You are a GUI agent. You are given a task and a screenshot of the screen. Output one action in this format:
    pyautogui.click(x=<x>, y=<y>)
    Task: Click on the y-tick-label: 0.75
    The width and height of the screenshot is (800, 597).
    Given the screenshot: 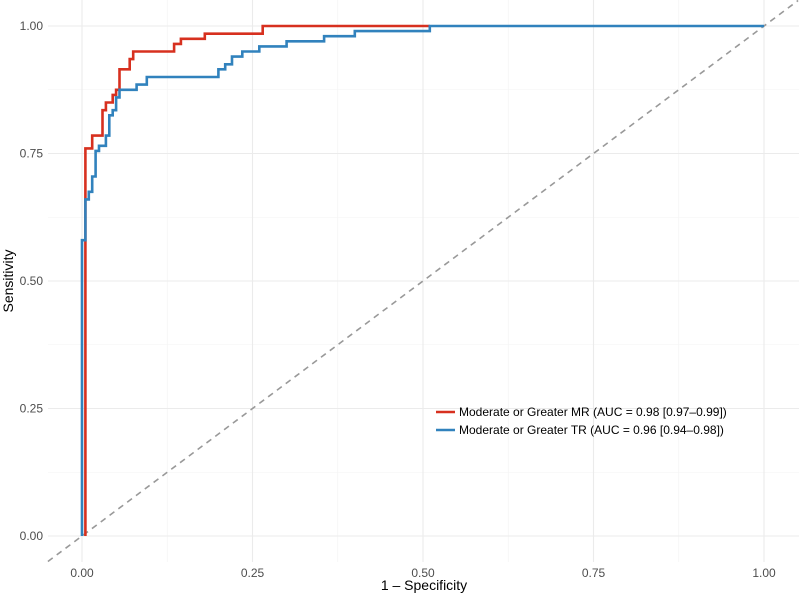 What is the action you would take?
    pyautogui.click(x=32, y=154)
    